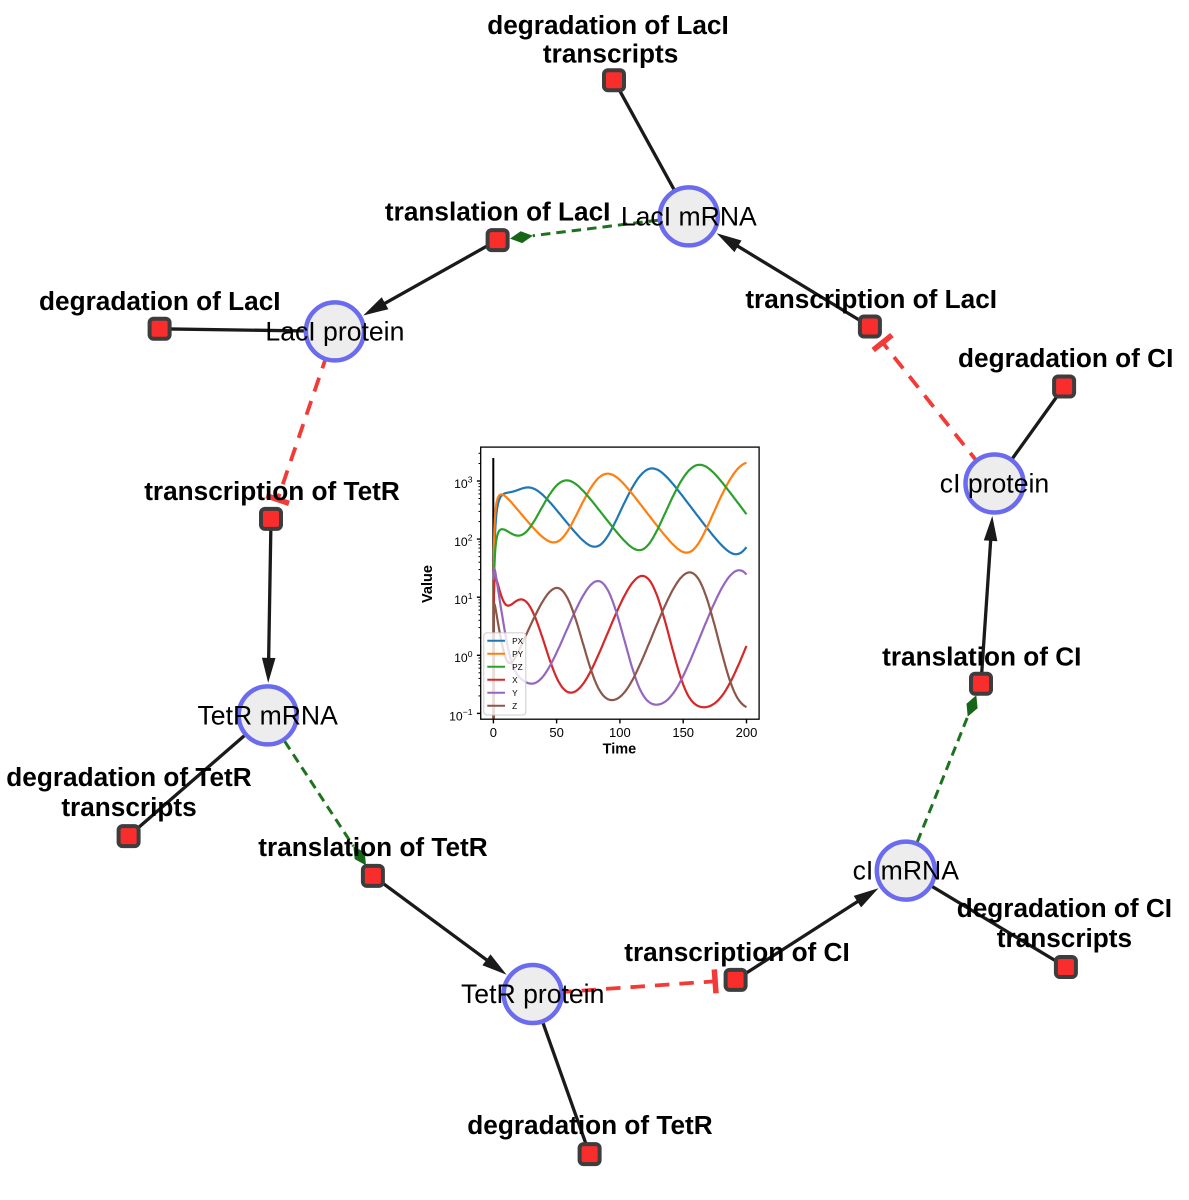 The height and width of the screenshot is (1200, 1189). I want to click on svg-text: 0, so click(493, 732).